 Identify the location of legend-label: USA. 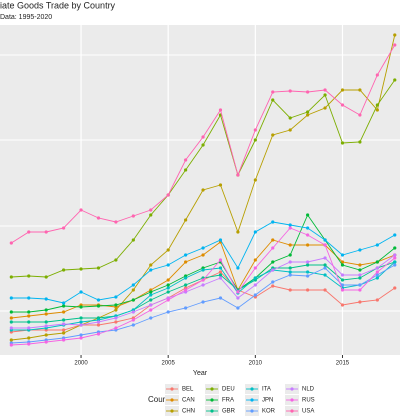
(308, 412).